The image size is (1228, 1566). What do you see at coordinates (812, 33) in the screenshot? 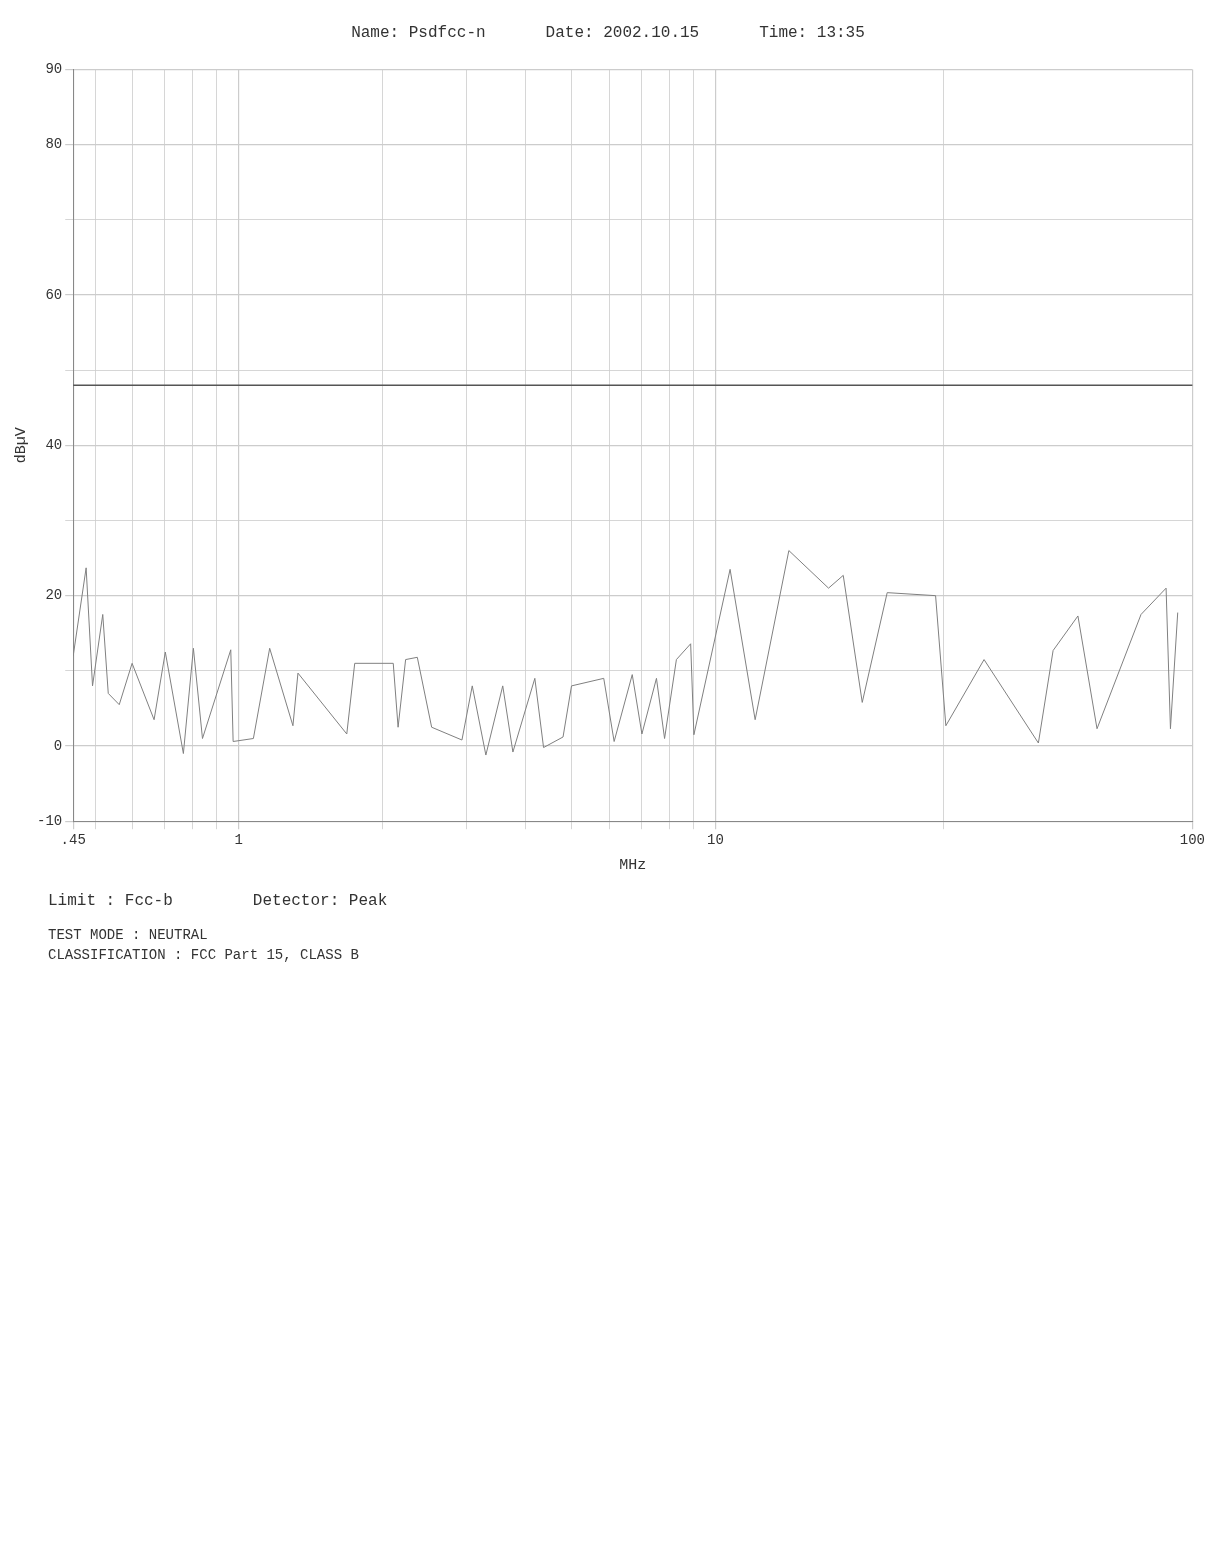
I see `text: Time: 13:35` at bounding box center [812, 33].